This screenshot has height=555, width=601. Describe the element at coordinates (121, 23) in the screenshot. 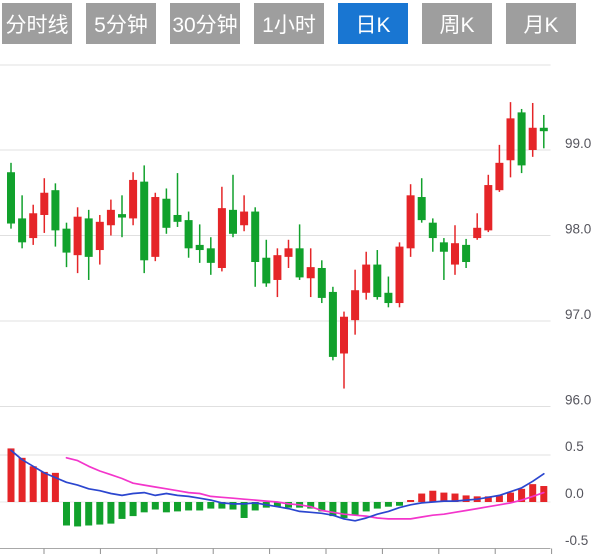

I see `tab-5min: 5分钟` at that location.